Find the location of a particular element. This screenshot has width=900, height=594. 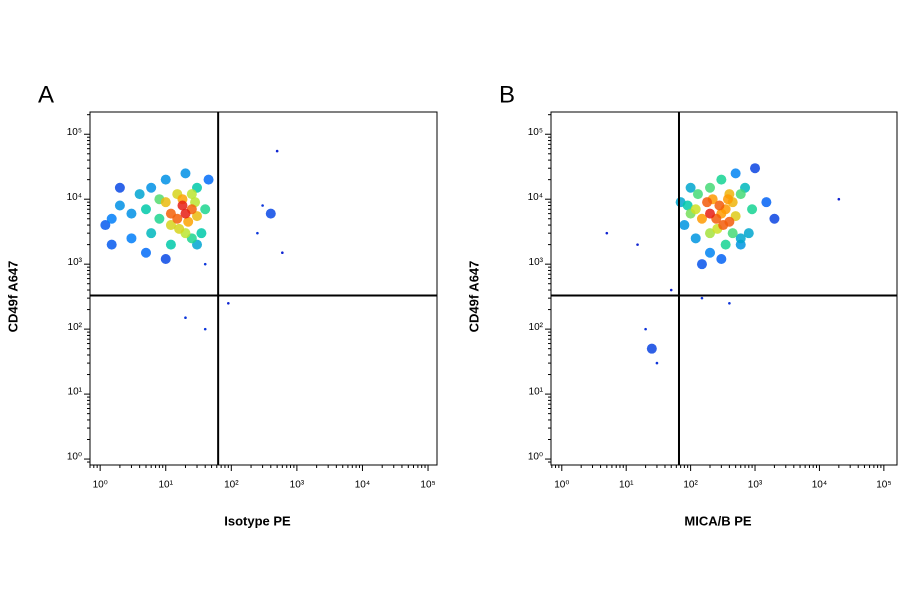

panel-label: B is located at coordinates (507, 94).